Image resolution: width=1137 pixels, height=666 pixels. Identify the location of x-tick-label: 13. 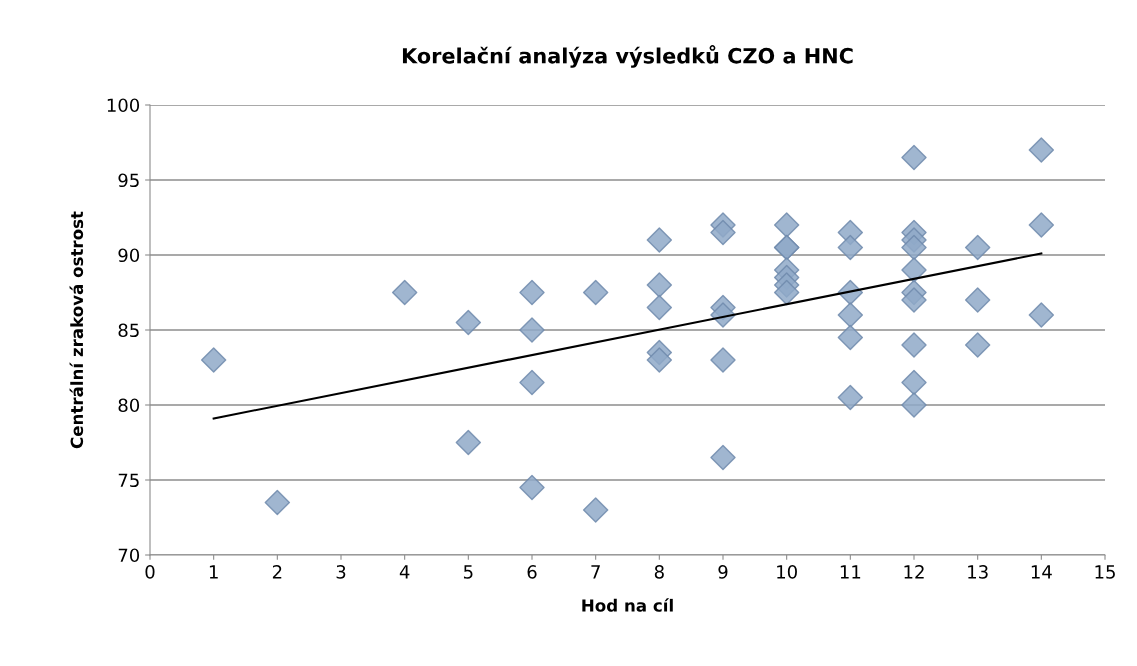
(978, 572).